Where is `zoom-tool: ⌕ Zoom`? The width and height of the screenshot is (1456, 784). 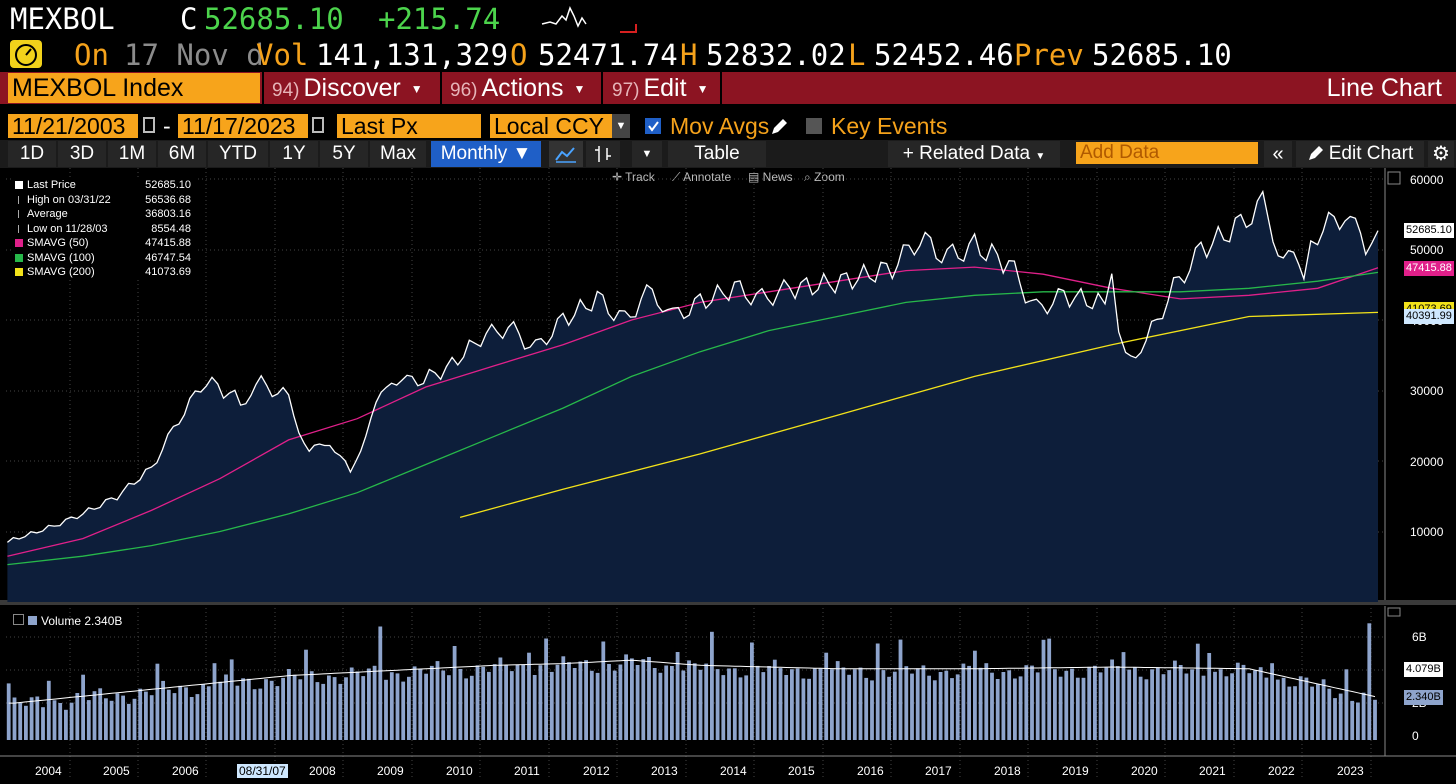
zoom-tool: ⌕ Zoom is located at coordinates (824, 177).